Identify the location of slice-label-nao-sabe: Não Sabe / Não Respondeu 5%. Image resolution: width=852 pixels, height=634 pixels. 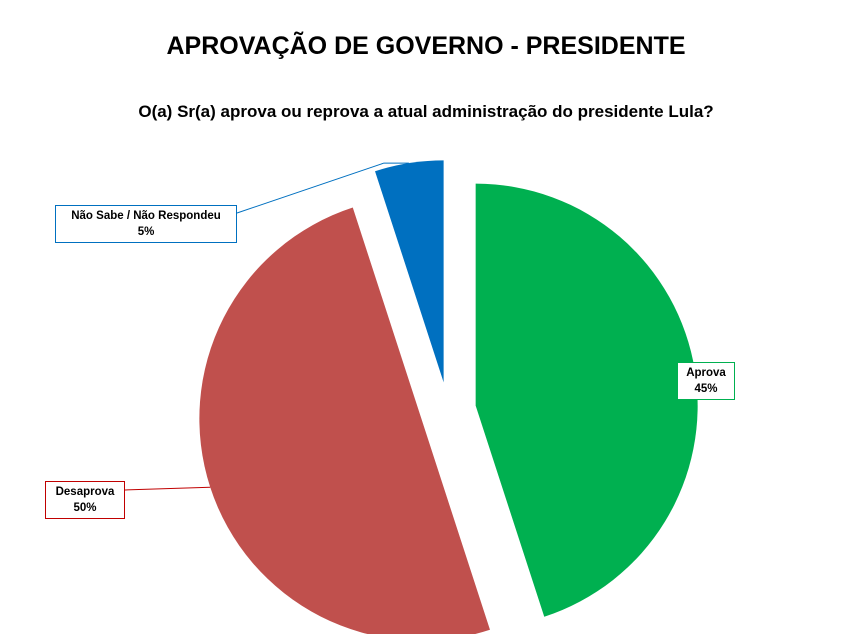
(146, 224).